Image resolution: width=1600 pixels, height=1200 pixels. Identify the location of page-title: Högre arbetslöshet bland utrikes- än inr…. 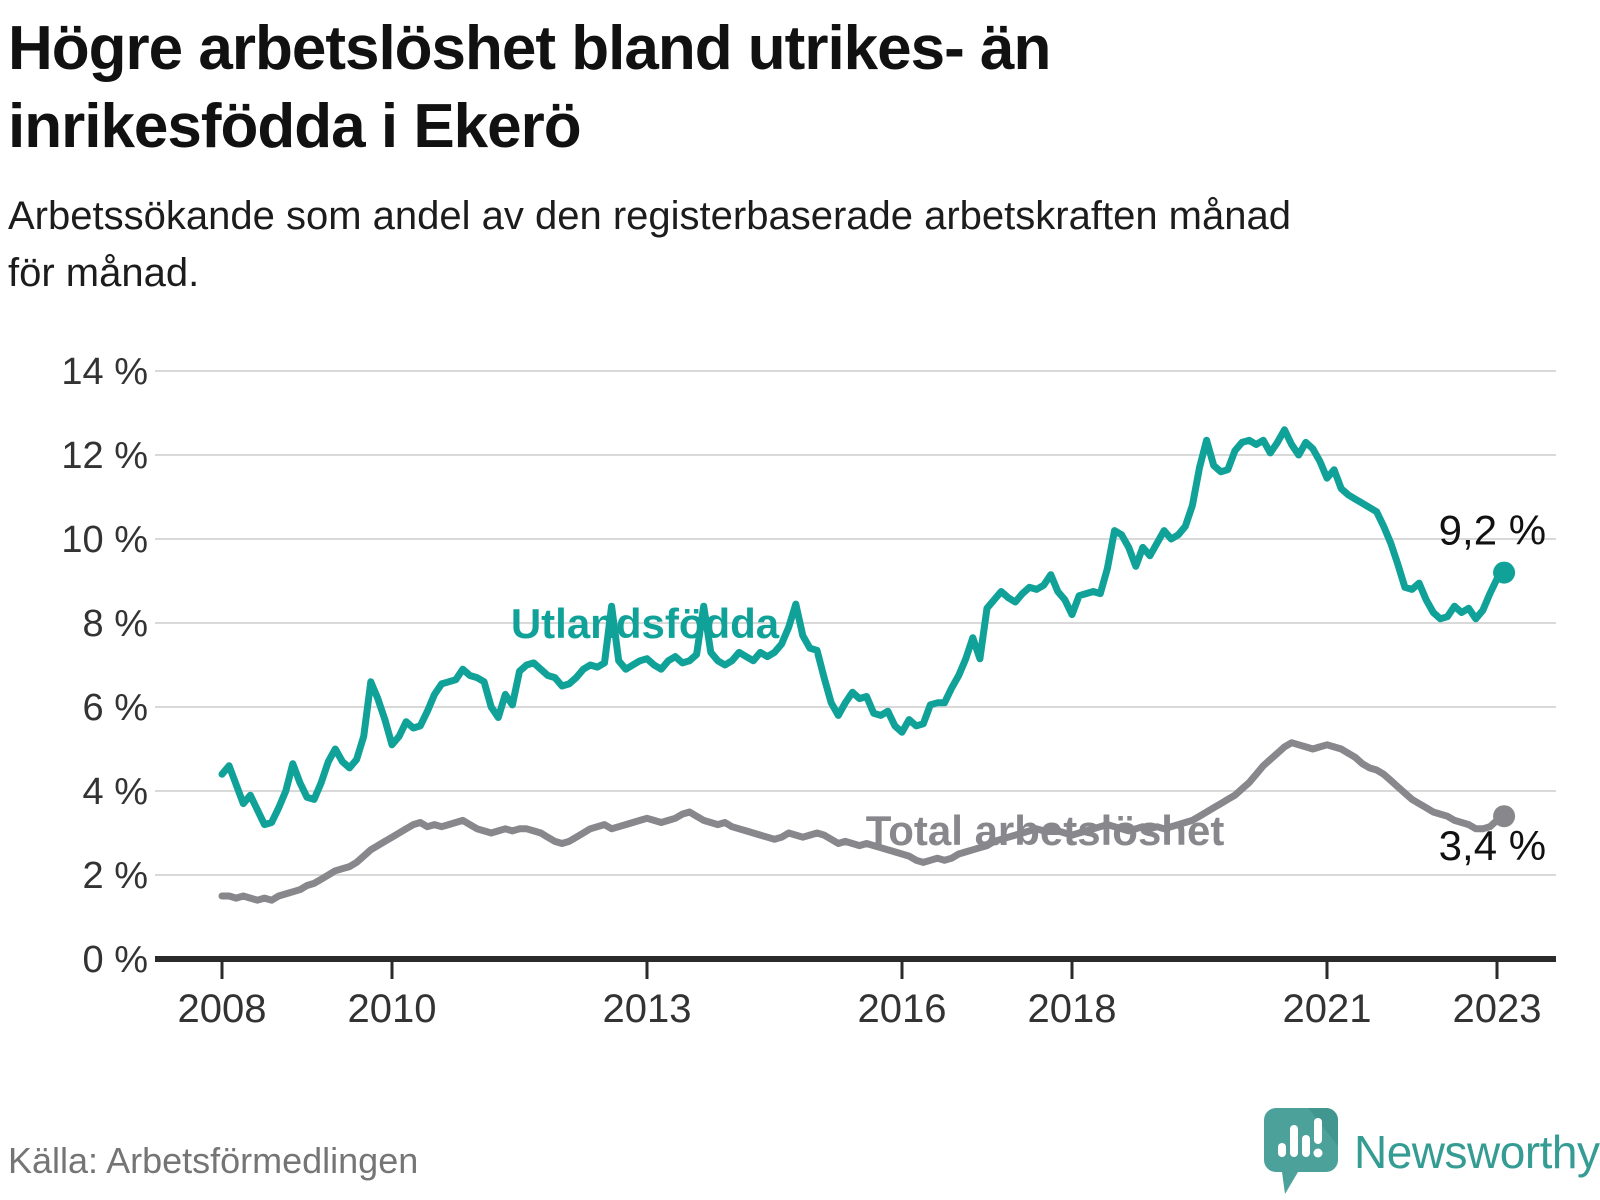
(529, 88).